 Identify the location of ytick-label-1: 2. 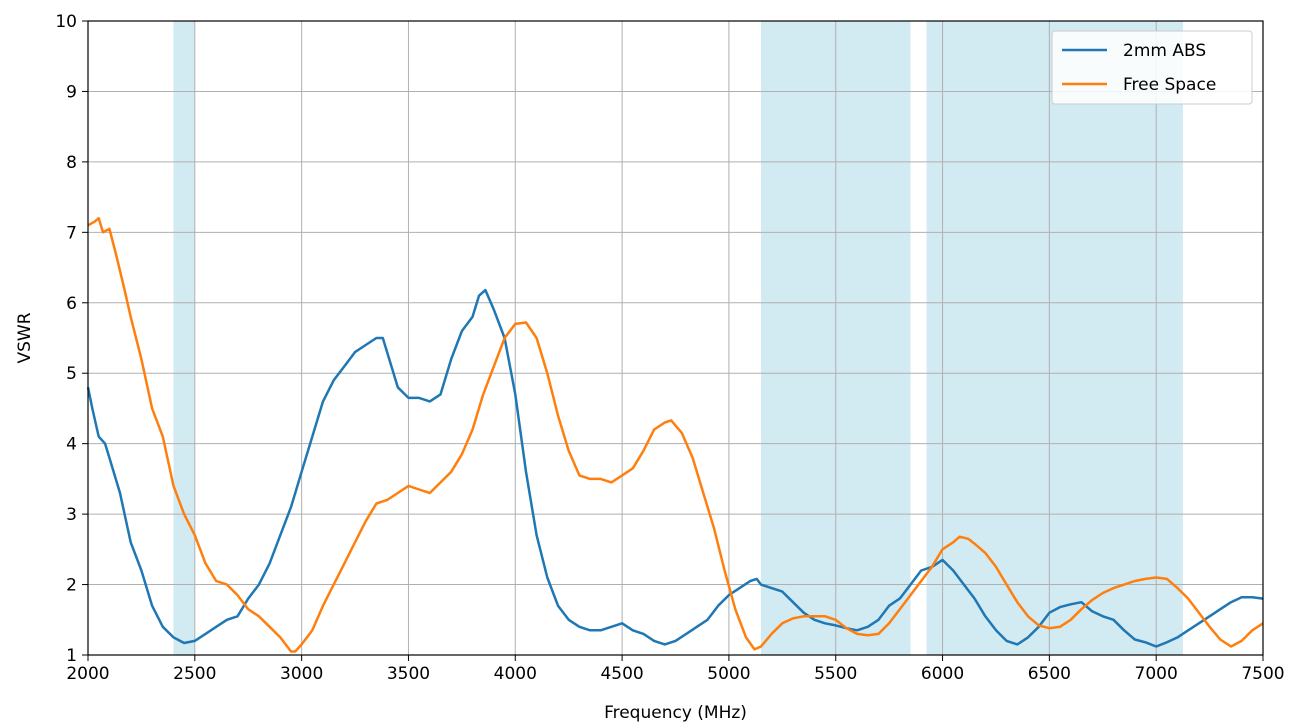
(71, 586).